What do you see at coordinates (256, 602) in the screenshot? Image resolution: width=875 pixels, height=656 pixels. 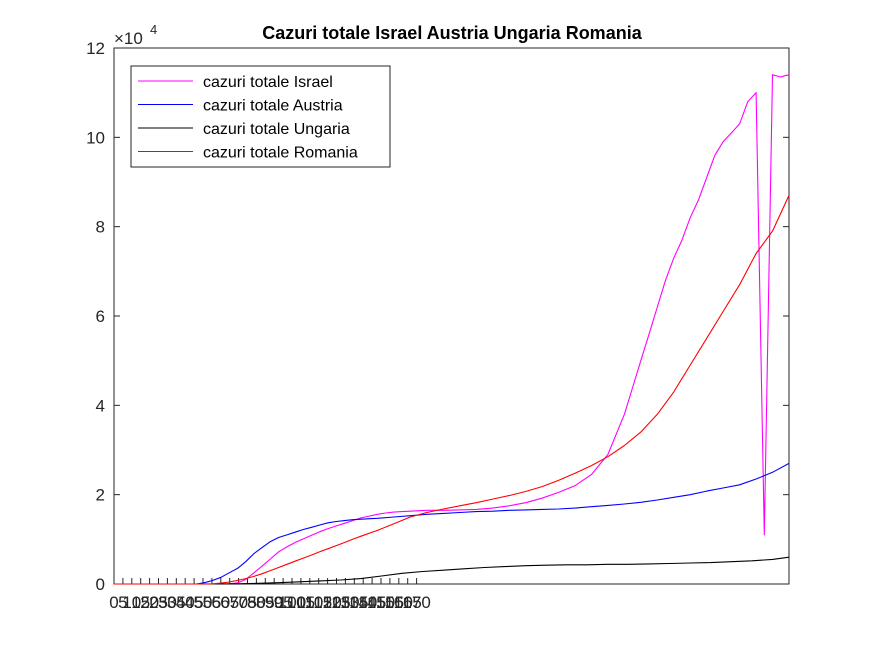 I see `x-tick-label: 80` at bounding box center [256, 602].